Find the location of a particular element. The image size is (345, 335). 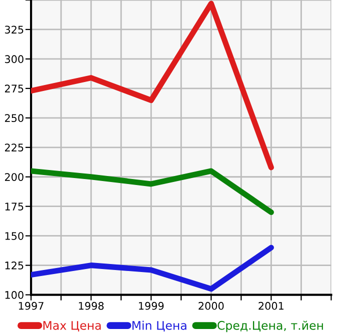

x-tick-label: 2000 is located at coordinates (211, 306).